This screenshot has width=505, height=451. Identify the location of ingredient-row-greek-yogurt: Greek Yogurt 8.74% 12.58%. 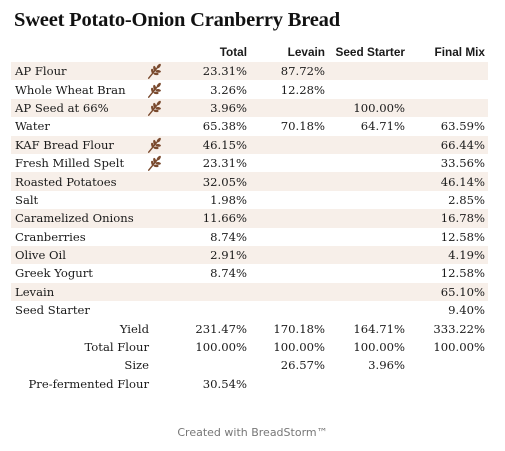
(249, 273).